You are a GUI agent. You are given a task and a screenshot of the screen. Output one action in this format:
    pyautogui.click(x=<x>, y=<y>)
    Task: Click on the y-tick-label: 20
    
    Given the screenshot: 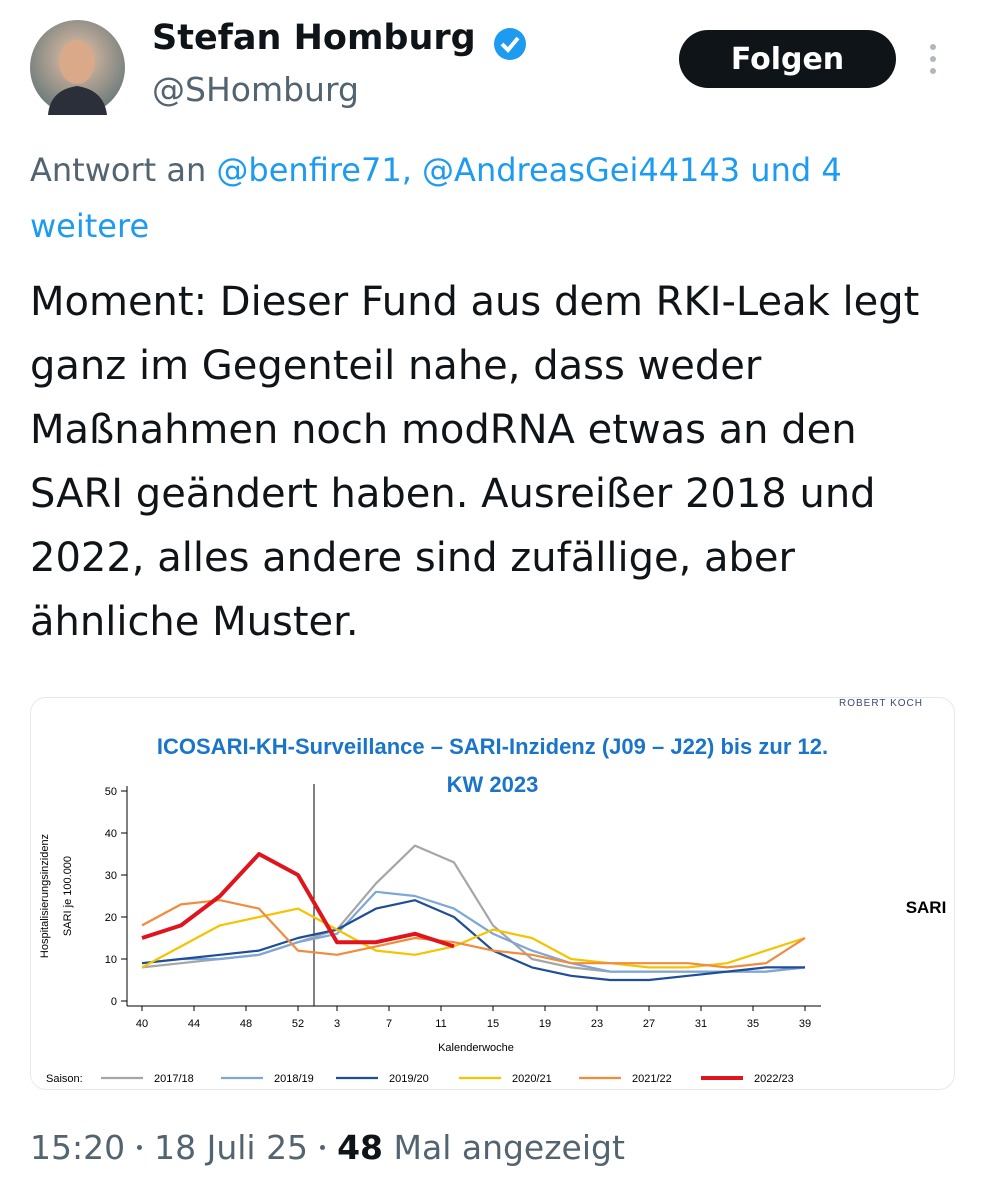 What is the action you would take?
    pyautogui.click(x=111, y=918)
    